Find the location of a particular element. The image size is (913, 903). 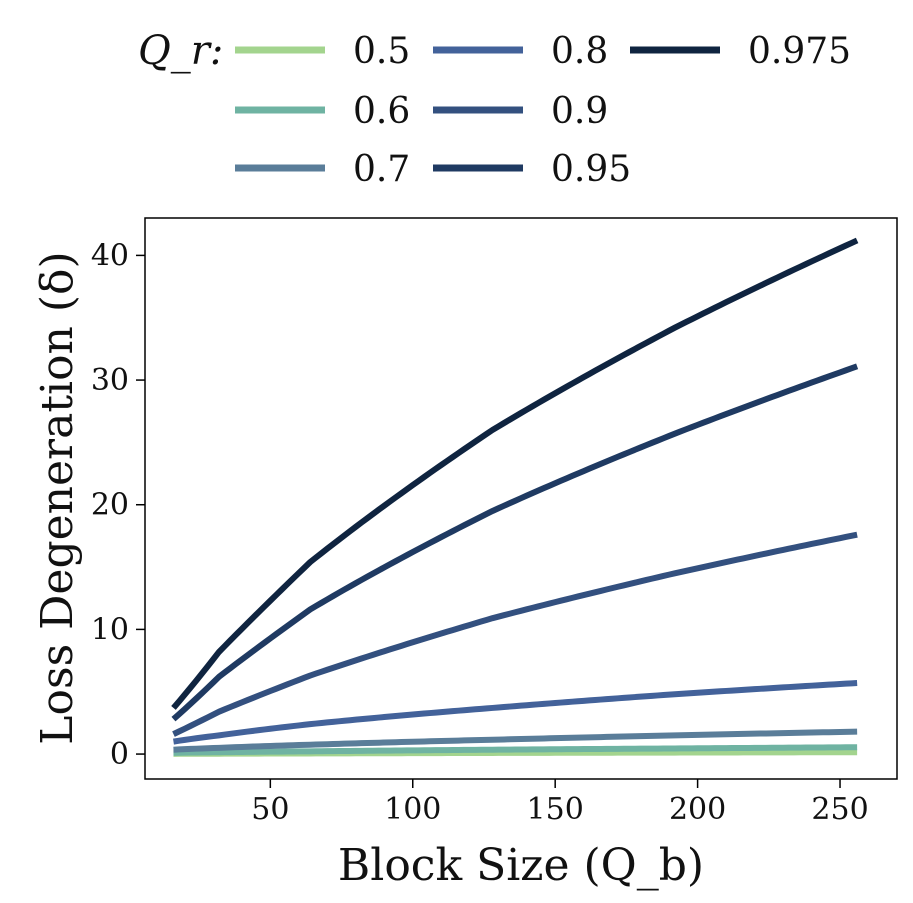

y-tick-label: 10 is located at coordinates (110, 629).